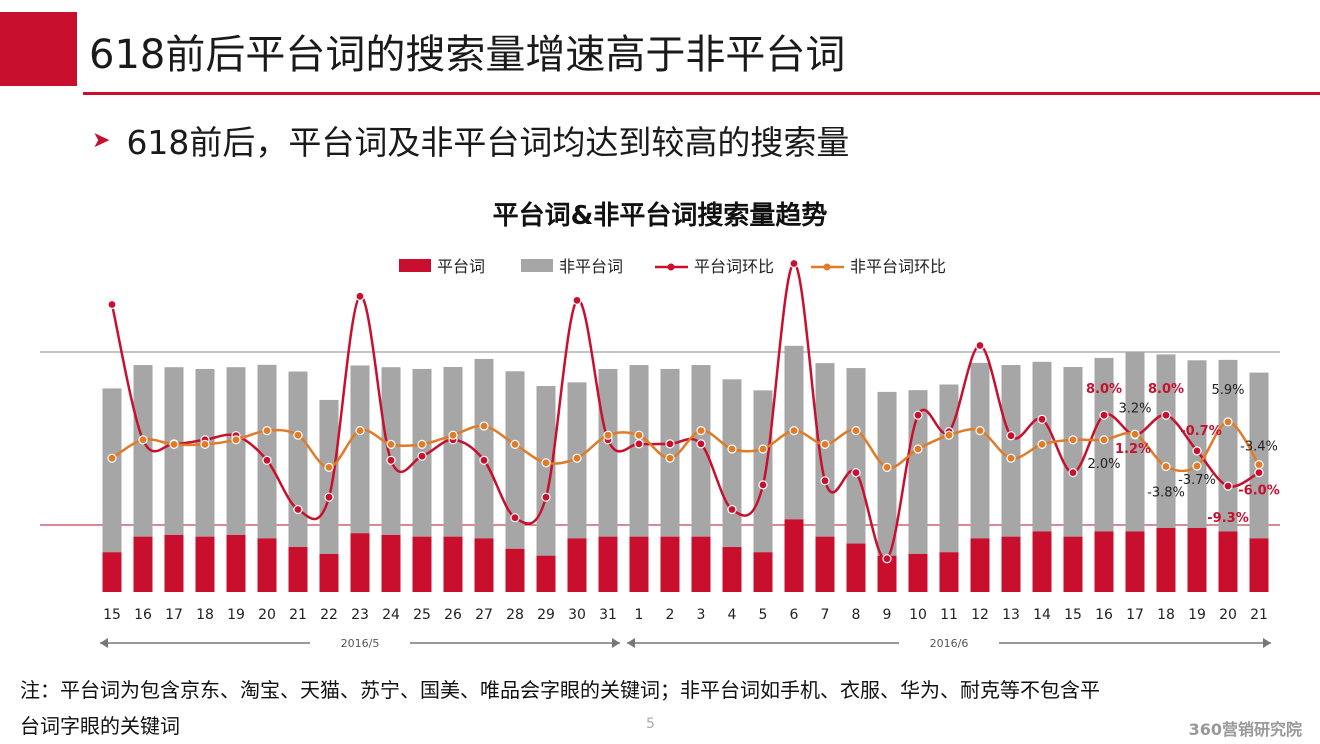 Image resolution: width=1320 pixels, height=744 pixels. Describe the element at coordinates (660, 215) in the screenshot. I see `chart-title: 平台词&非平台词搜索量趋势` at that location.